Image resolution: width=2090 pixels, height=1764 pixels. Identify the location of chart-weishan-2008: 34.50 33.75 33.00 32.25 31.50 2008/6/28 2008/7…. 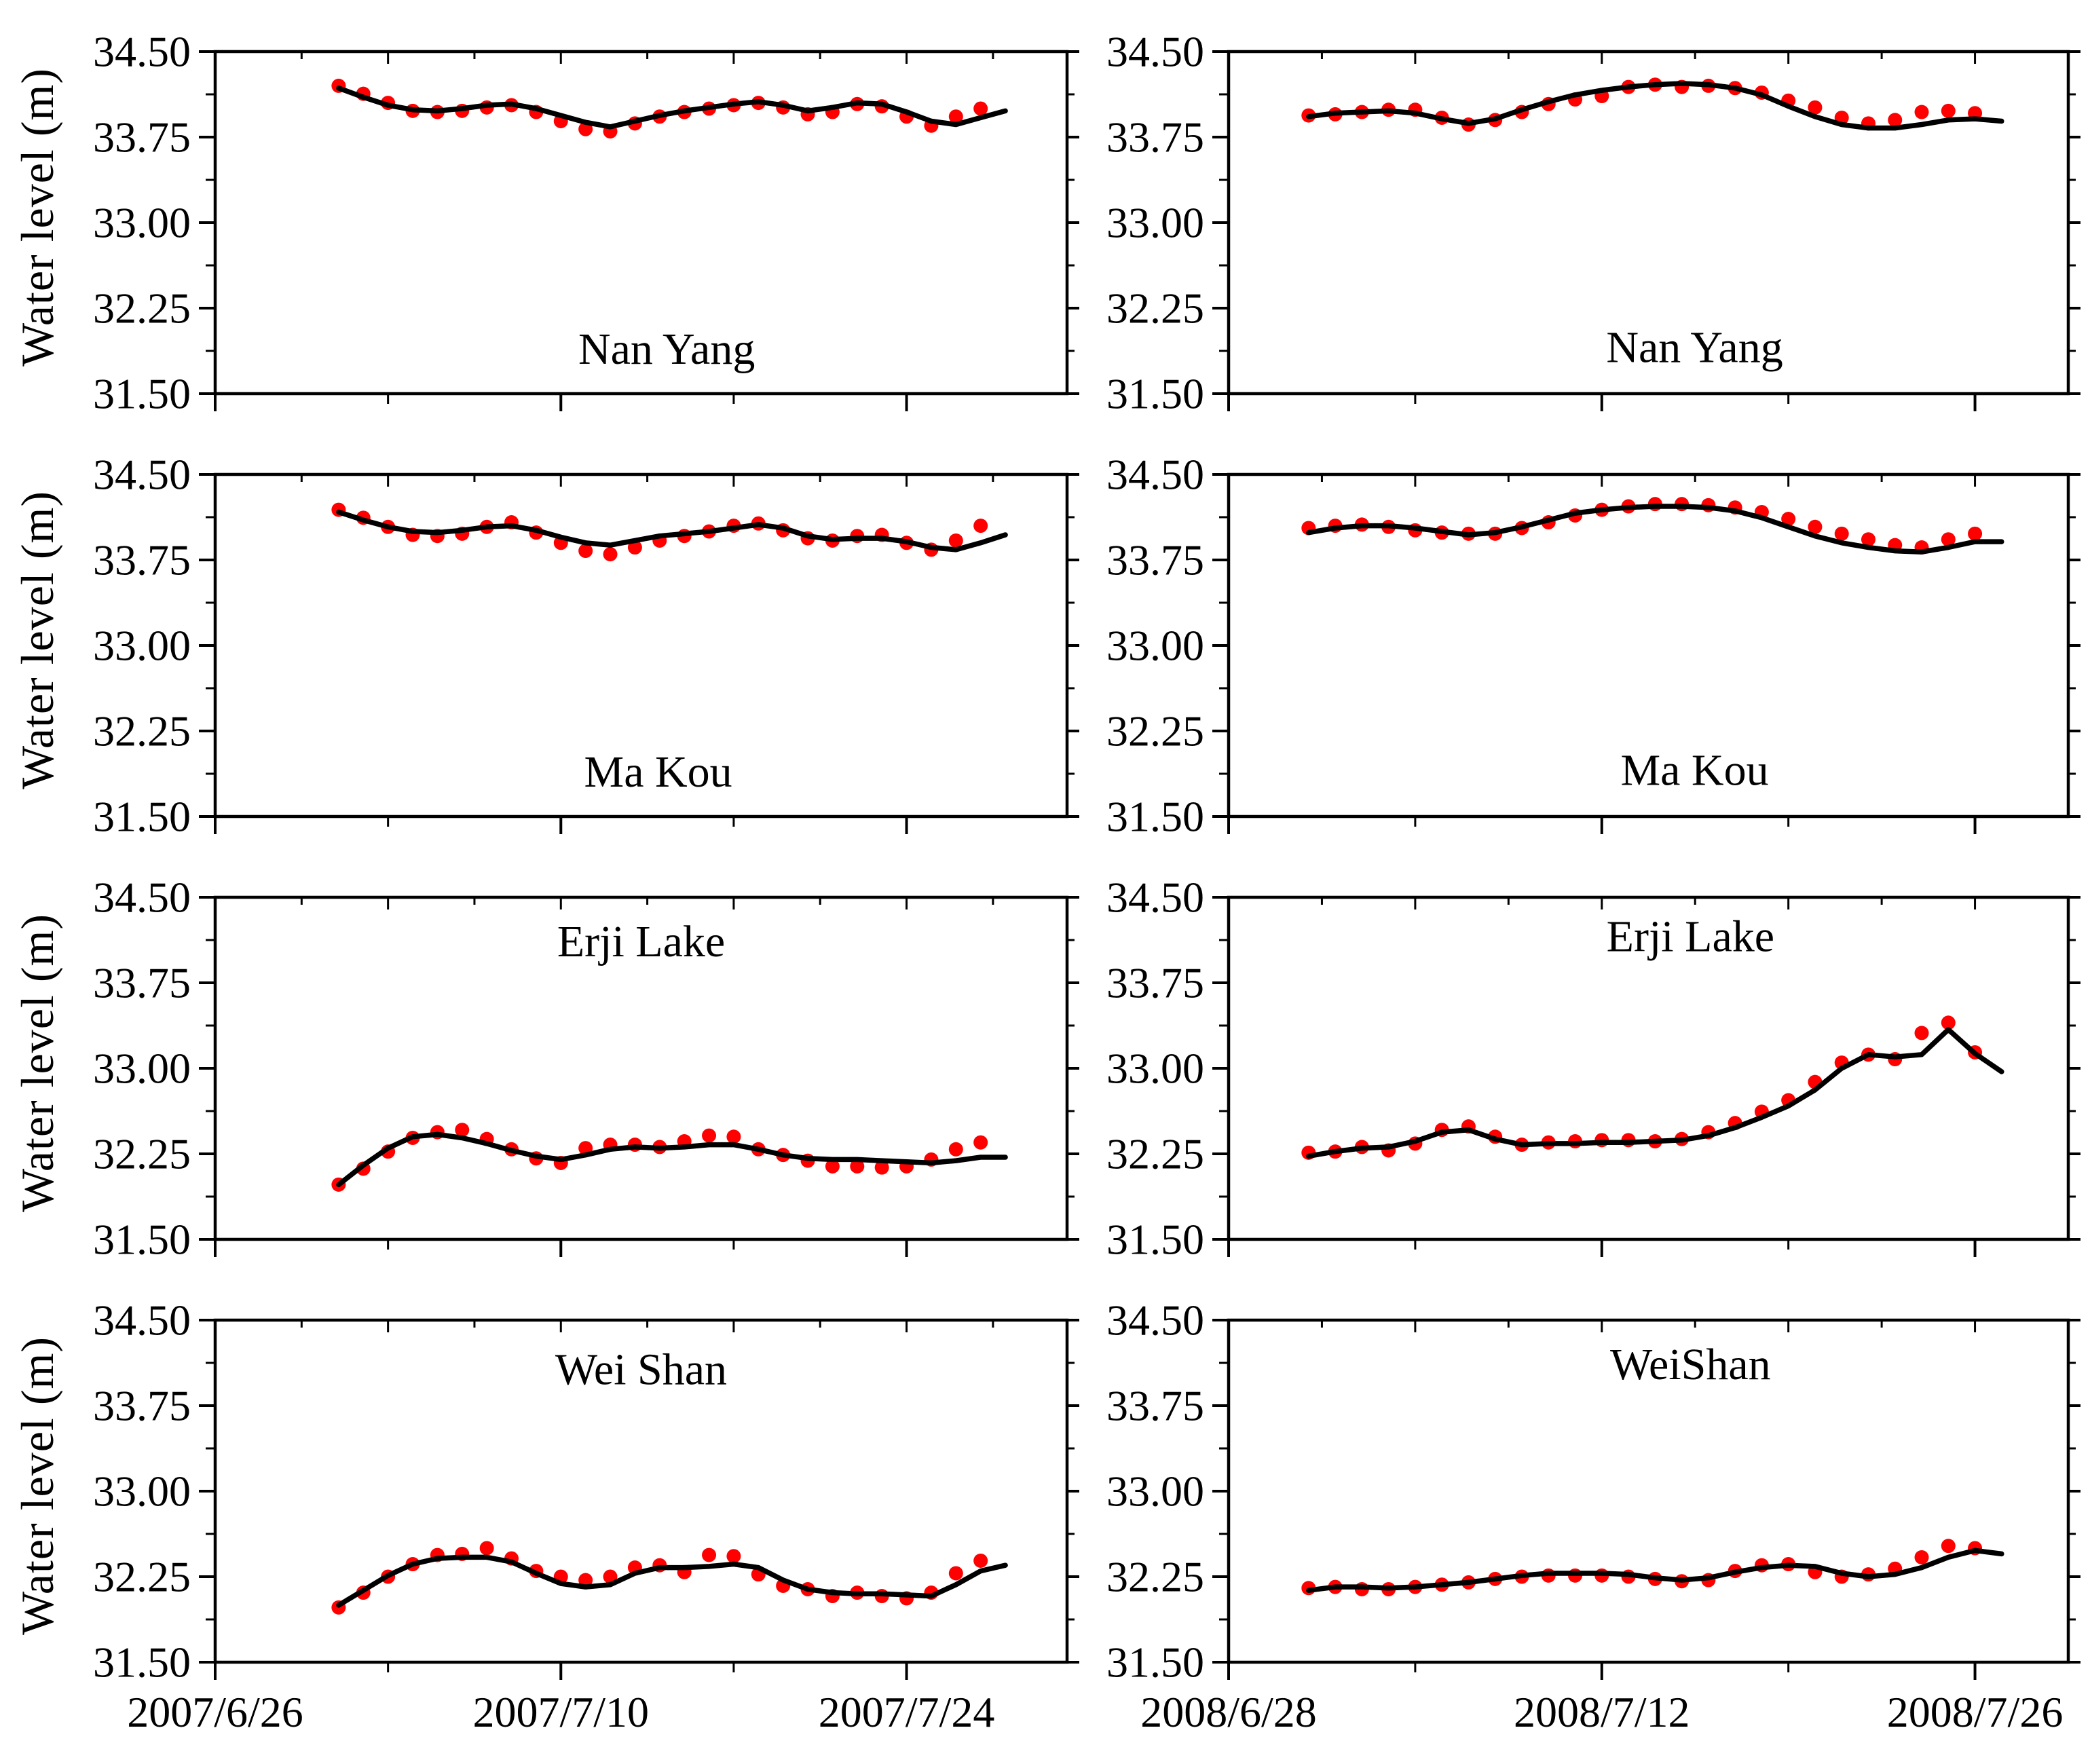
(1550, 1528).